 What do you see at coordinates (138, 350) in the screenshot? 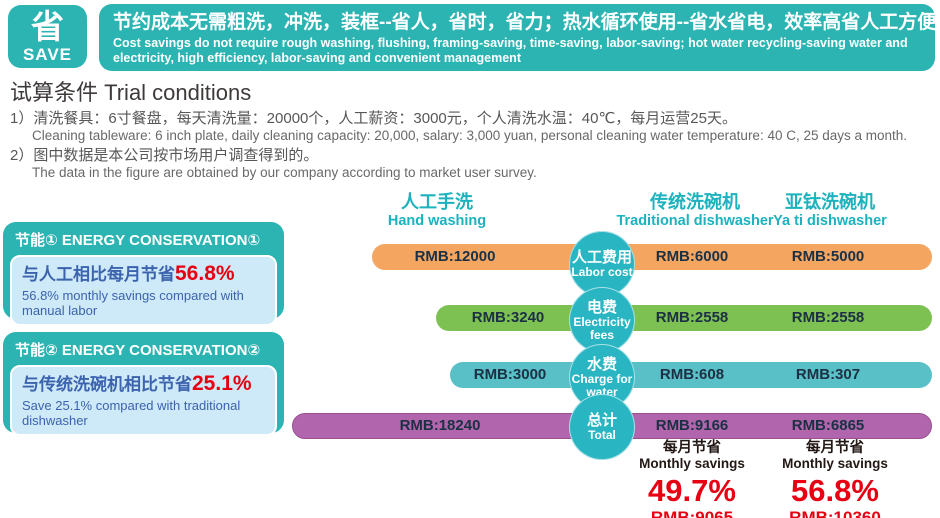
I see `energy-box-2-title: 节能② ENERGY CONSERVATION②` at bounding box center [138, 350].